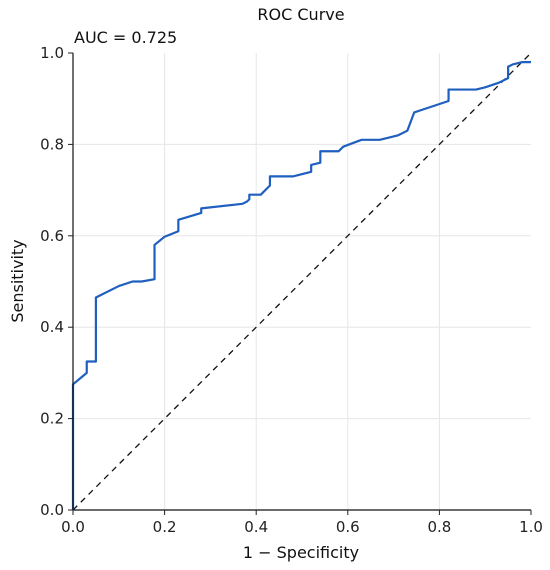  What do you see at coordinates (531, 527) in the screenshot?
I see `x-tick-label: 1.0` at bounding box center [531, 527].